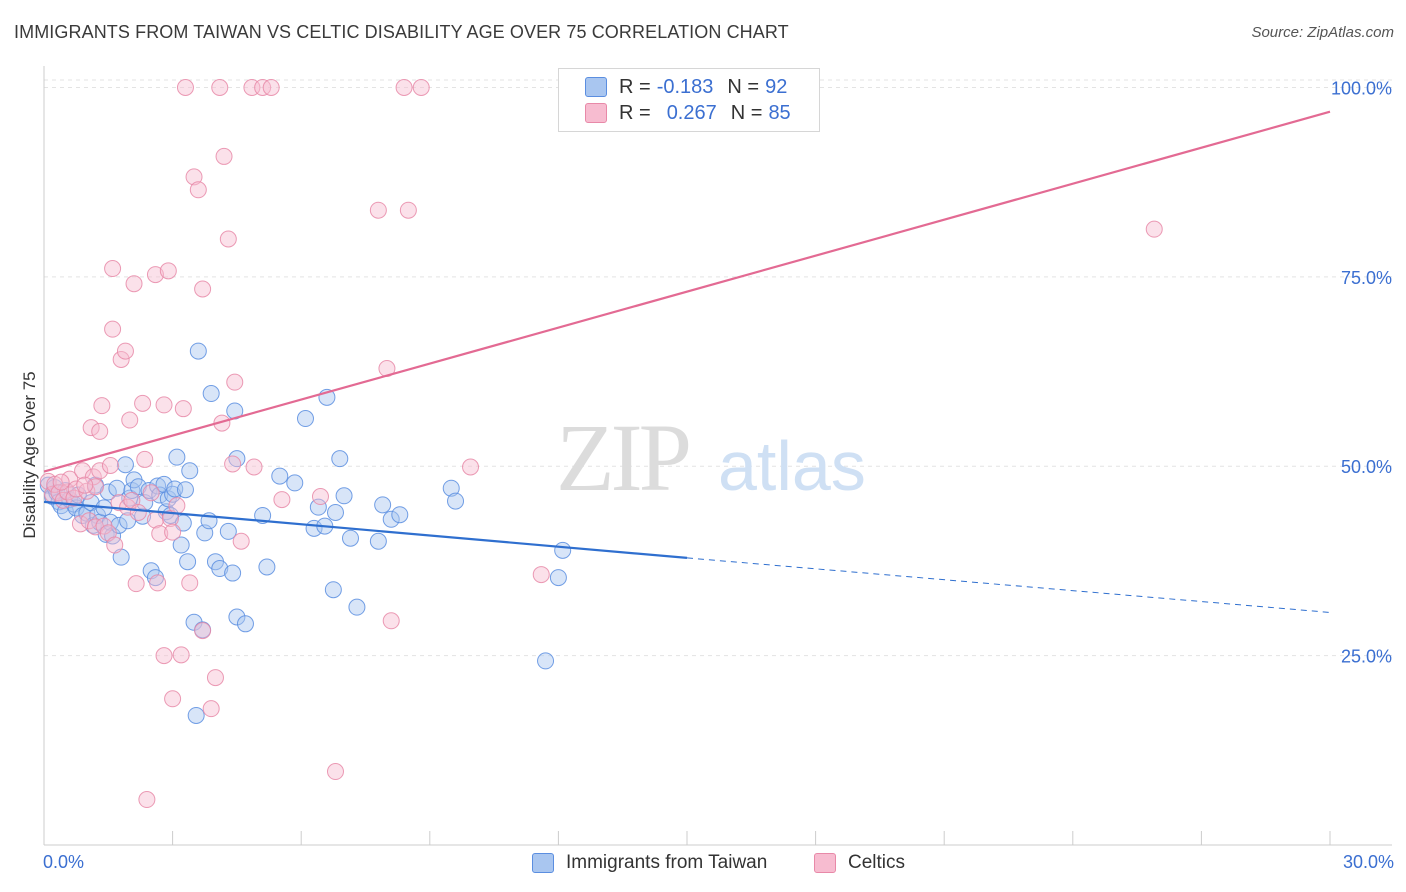 Image resolution: width=1406 pixels, height=892 pixels. I want to click on y-axis-label: Disability Age Over 75, so click(29, 455).